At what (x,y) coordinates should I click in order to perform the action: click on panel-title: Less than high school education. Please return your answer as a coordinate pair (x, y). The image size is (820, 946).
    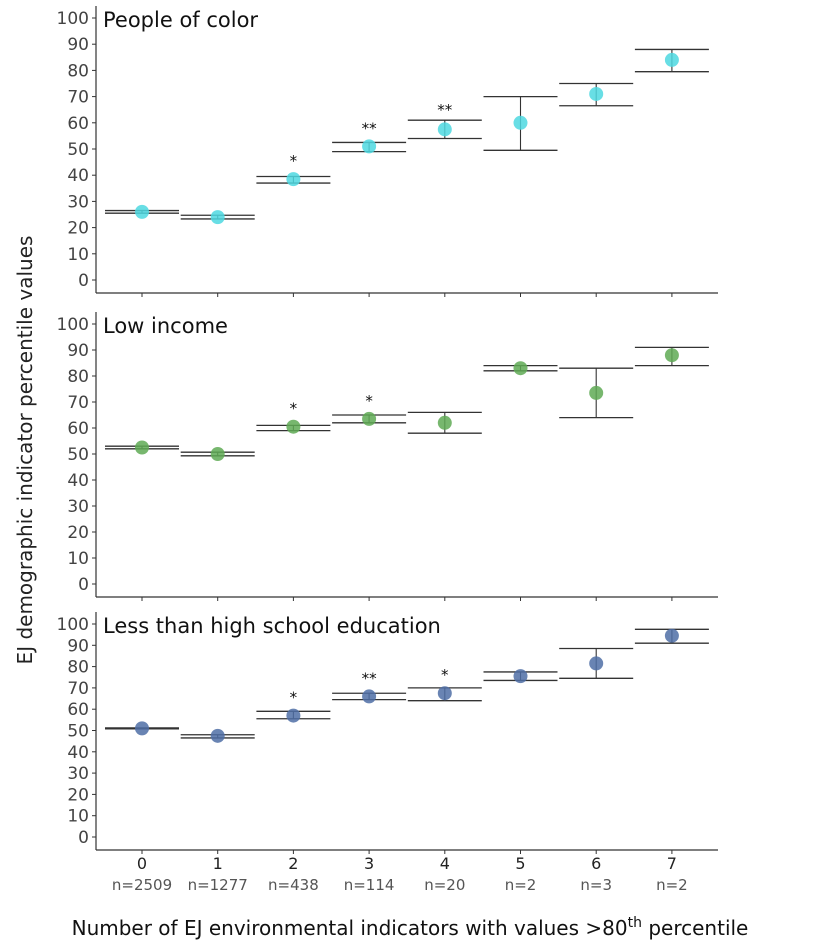
    Looking at the image, I should click on (272, 626).